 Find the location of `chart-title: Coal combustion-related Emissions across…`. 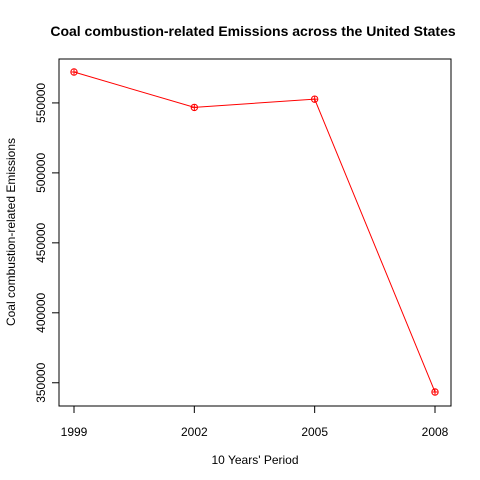

chart-title: Coal combustion-related Emissions across… is located at coordinates (253, 31).